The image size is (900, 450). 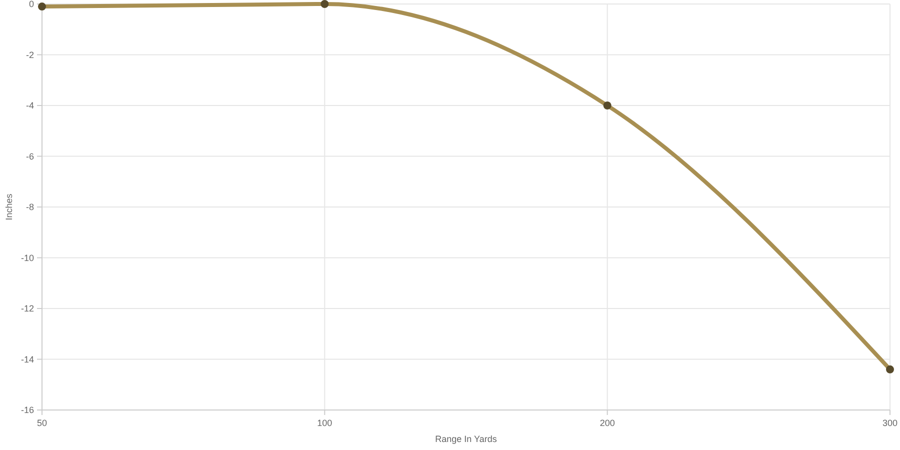 I want to click on y-tick-label: 0, so click(x=31, y=5).